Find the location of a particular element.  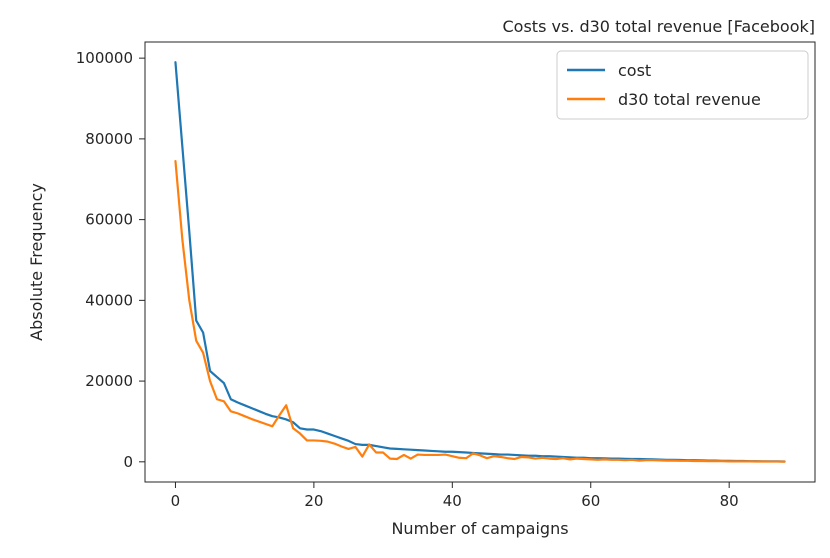

x-tick-label: 80 is located at coordinates (729, 501).